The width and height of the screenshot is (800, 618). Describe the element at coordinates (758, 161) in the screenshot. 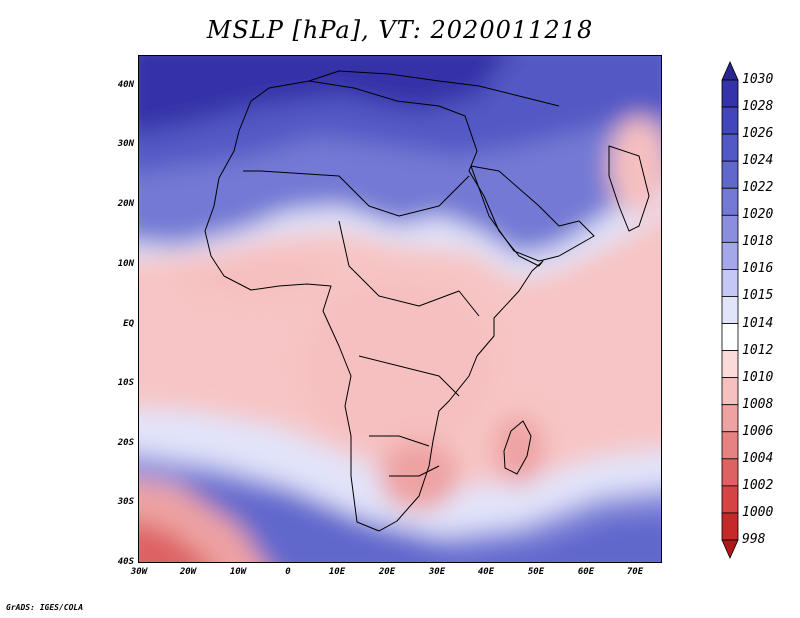

I see `colorbar-label: 1024` at that location.